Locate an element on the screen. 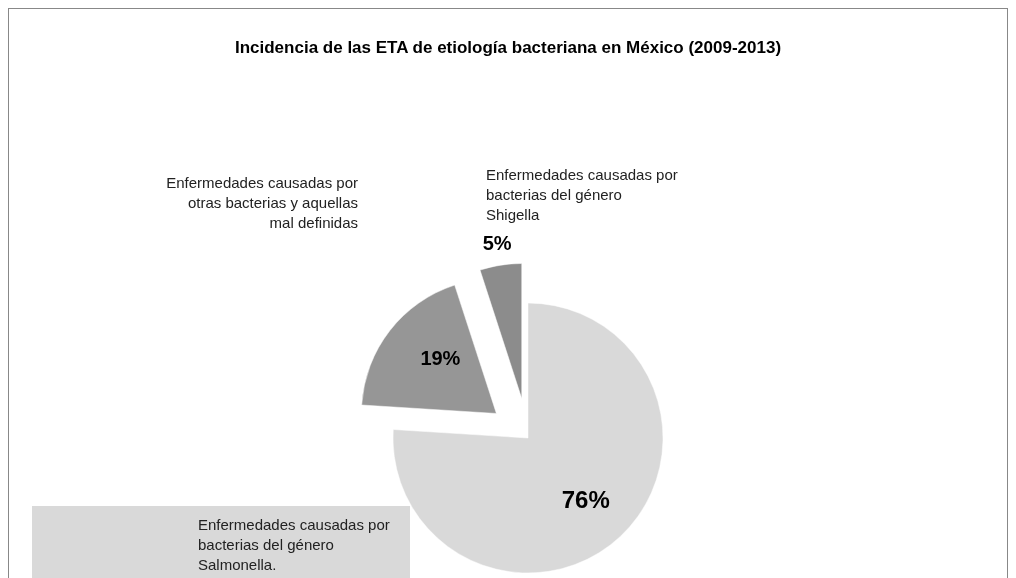 This screenshot has height=578, width=1016. chart-title: Incidencia de las ETA de etiología bacteriana en México (2009-2013) is located at coordinates (508, 47).